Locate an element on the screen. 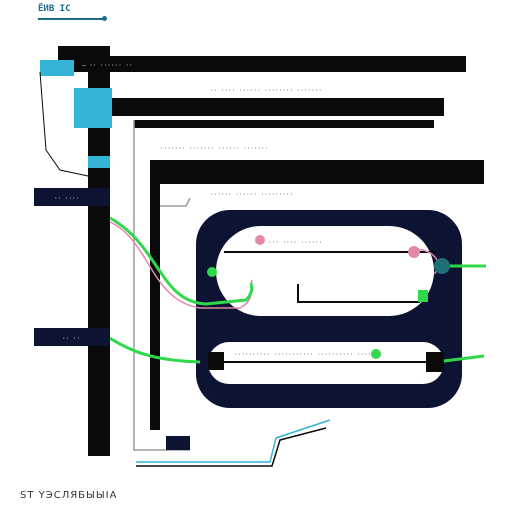 Image resolution: width=512 pixels, height=512 pixels. header-dot-icon is located at coordinates (104, 18).